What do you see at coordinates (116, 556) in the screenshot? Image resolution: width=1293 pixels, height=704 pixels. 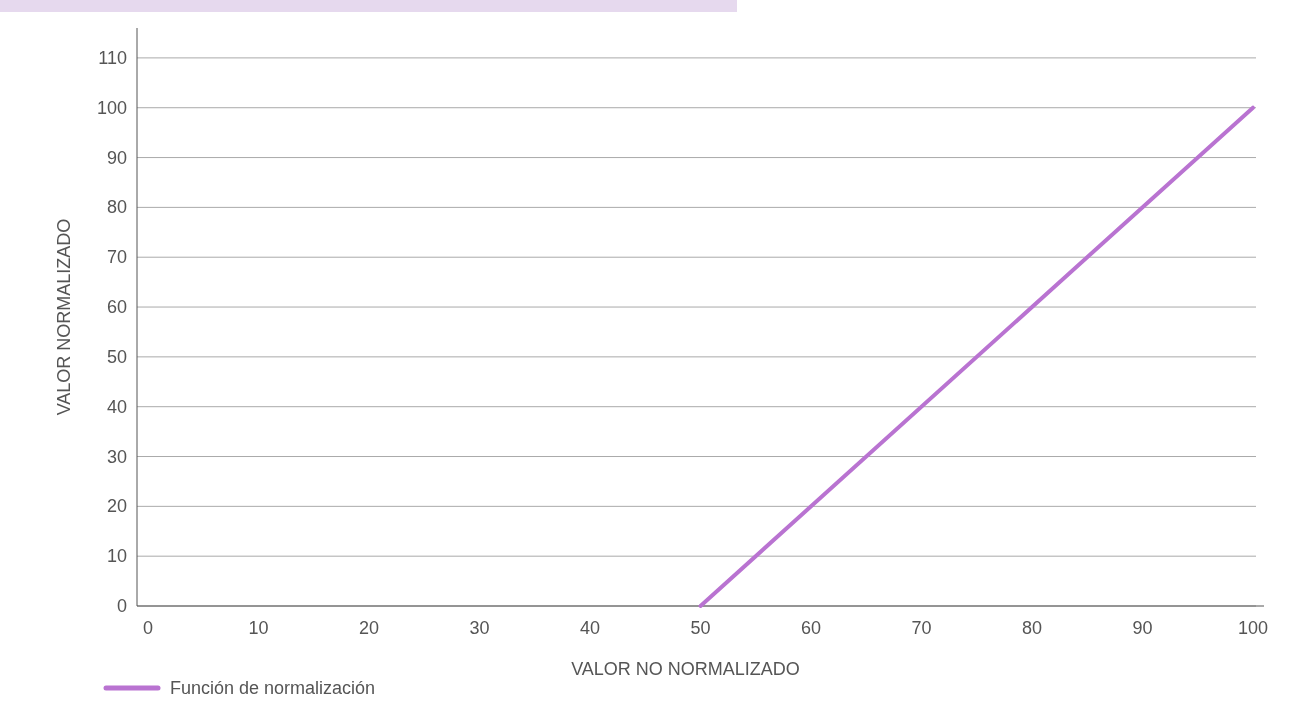 I see `y-tick-label: 10` at bounding box center [116, 556].